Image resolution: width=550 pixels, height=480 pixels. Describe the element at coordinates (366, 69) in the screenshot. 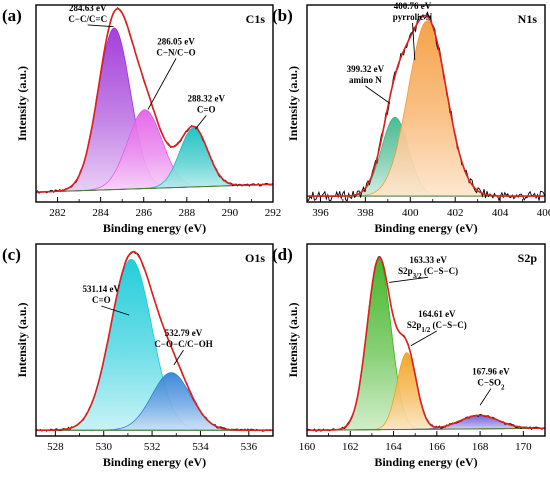

I see `peak-annotation: 399.32 eV` at that location.